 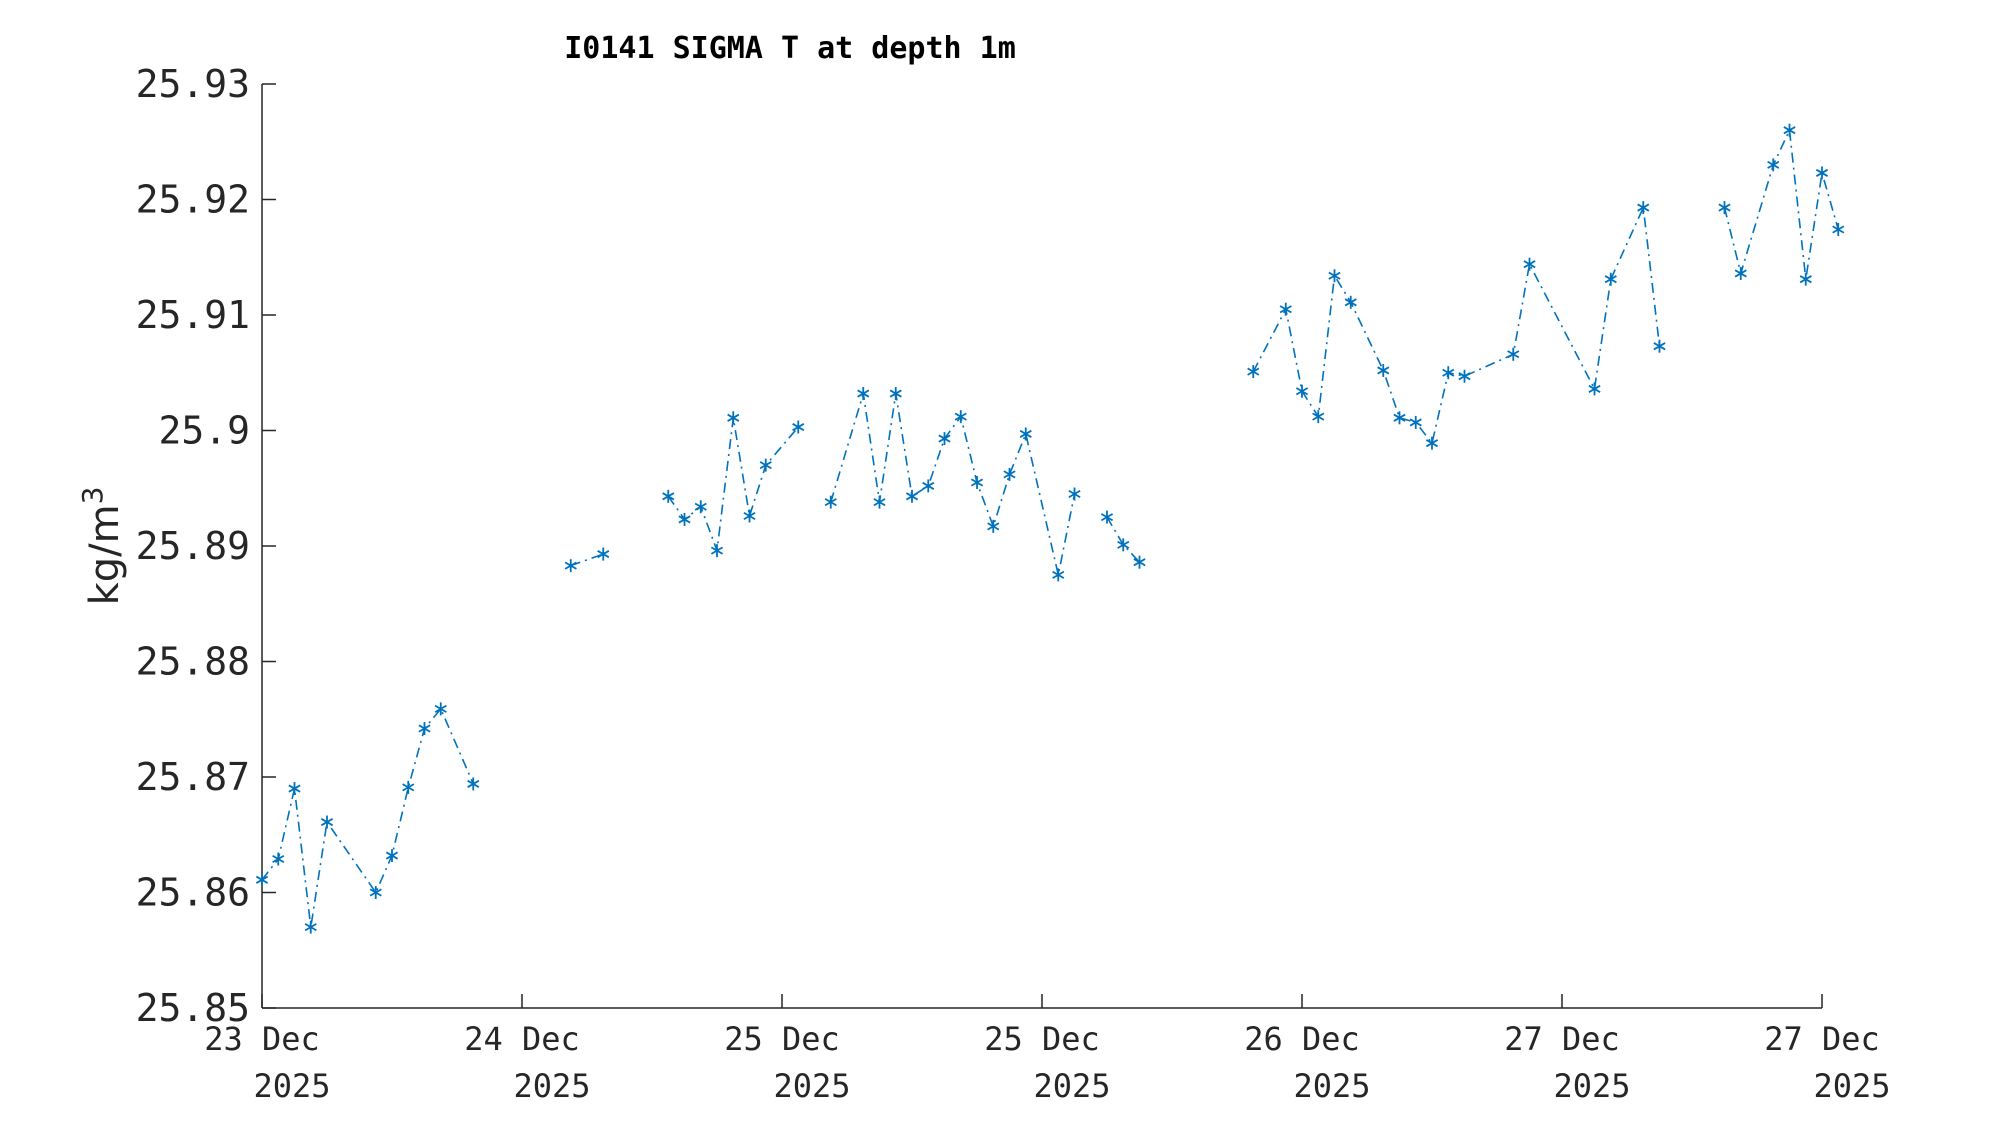 What do you see at coordinates (193, 777) in the screenshot?
I see `y-tick-label: 25.87` at bounding box center [193, 777].